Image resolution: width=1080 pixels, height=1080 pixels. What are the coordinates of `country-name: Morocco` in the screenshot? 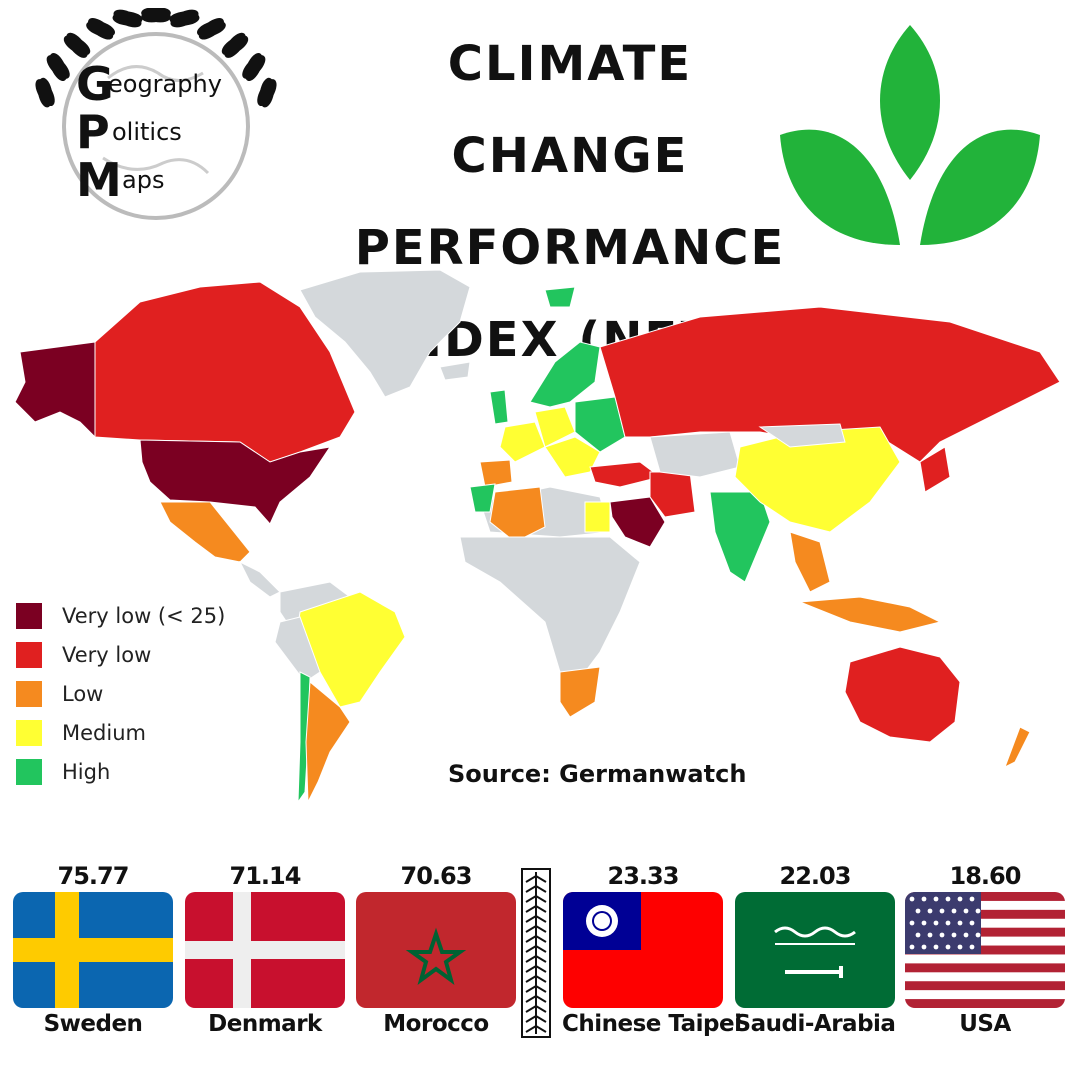 It's located at (436, 1024).